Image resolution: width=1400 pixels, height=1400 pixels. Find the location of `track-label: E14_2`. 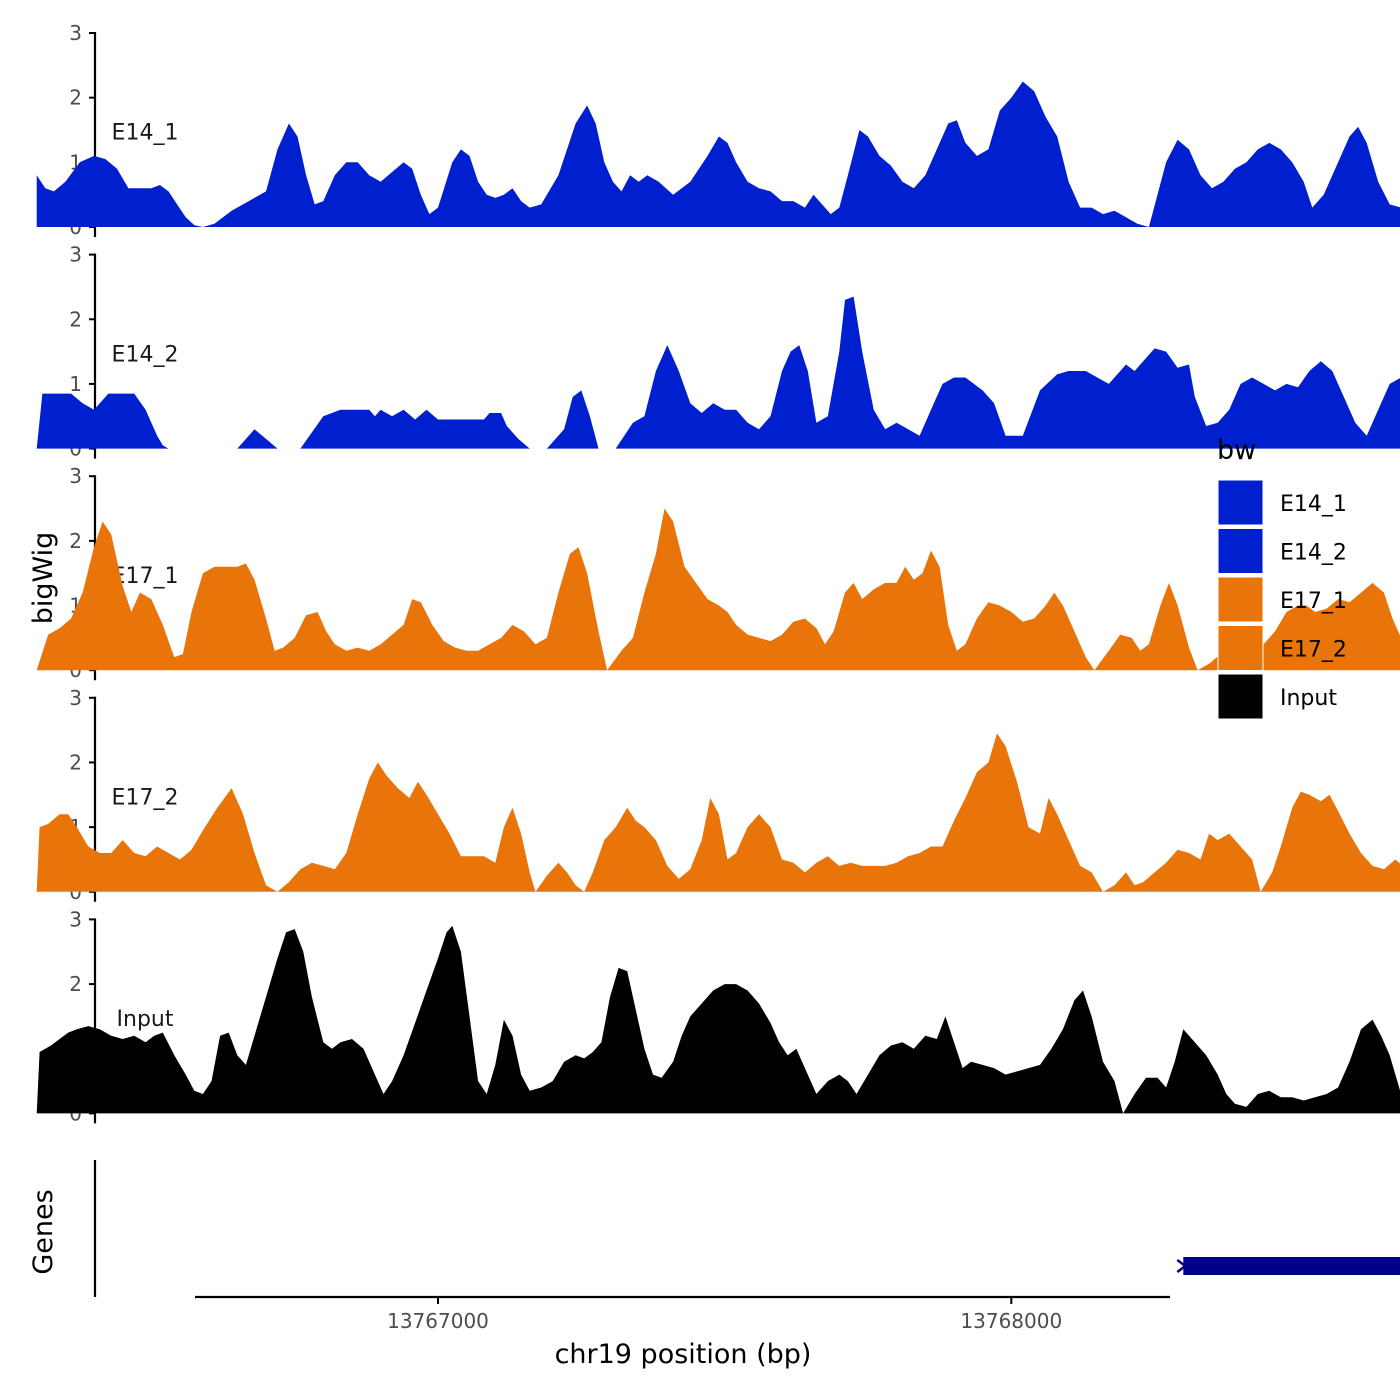

track-label: E14_2 is located at coordinates (145, 354).